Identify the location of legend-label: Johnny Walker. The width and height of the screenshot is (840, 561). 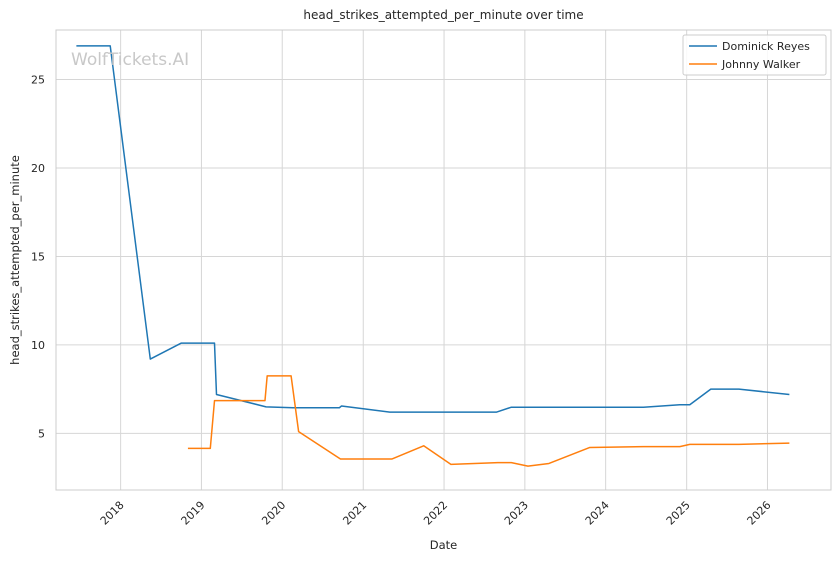
(761, 64).